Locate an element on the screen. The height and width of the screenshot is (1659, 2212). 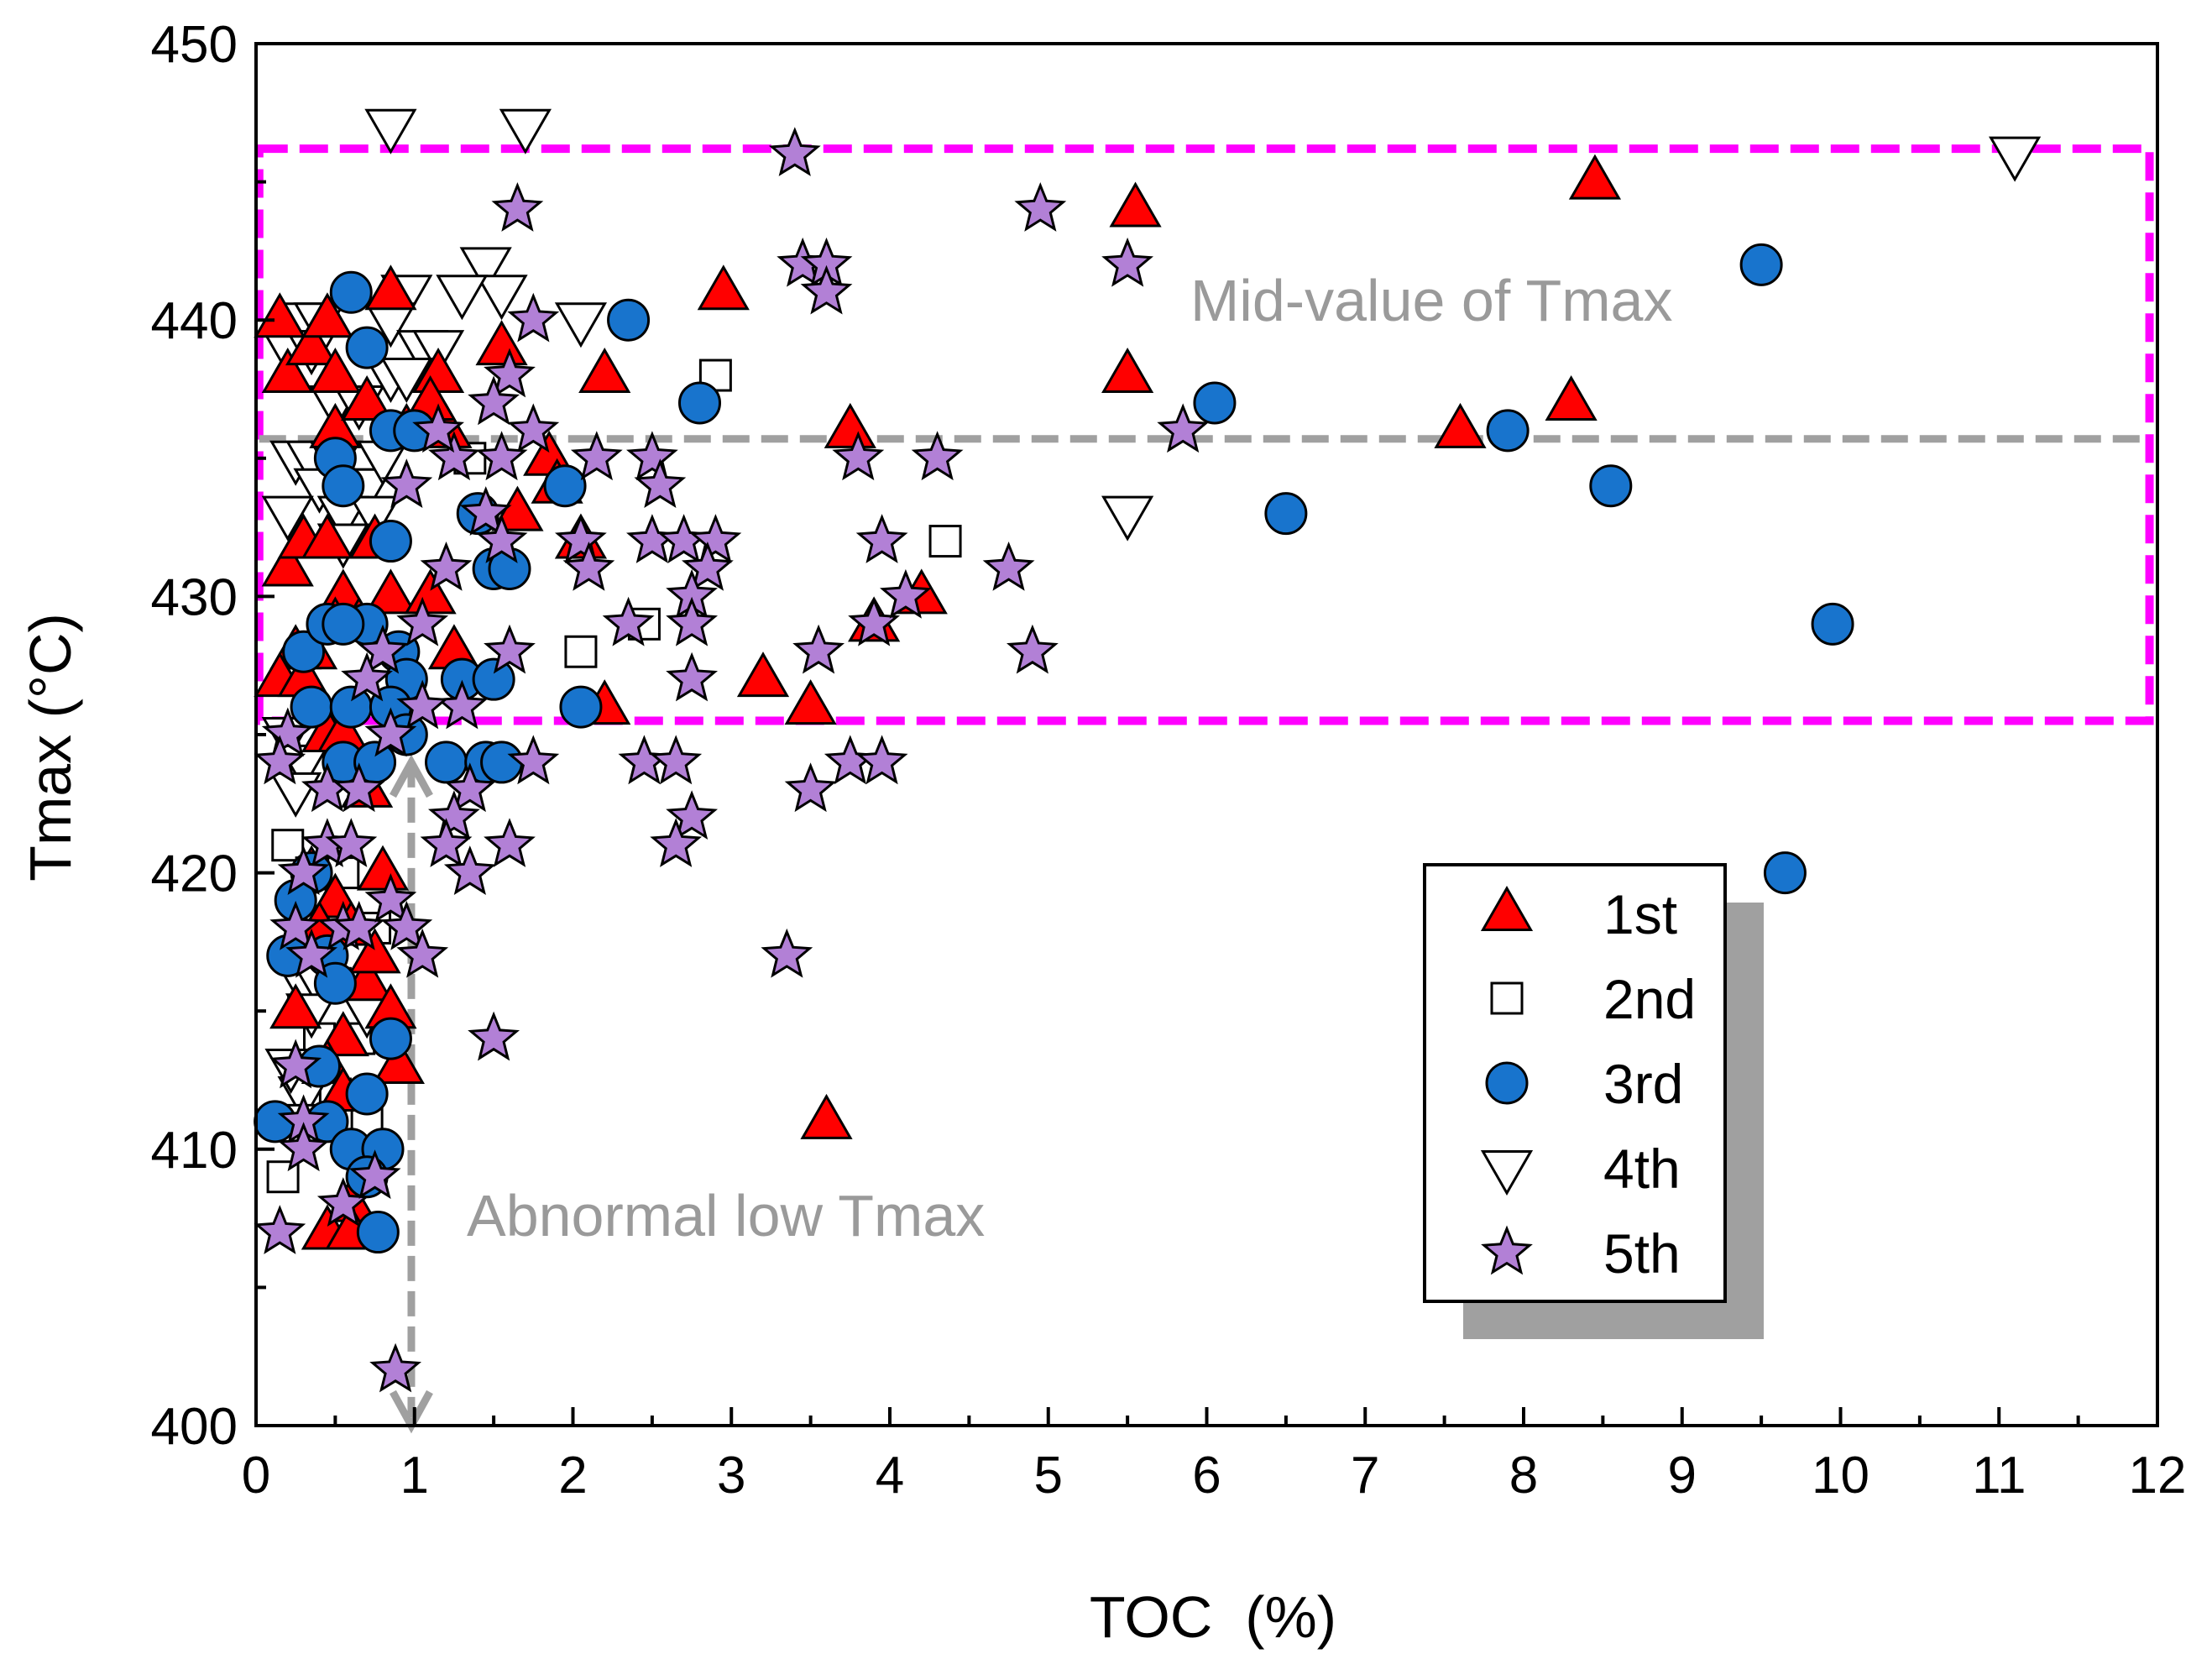
x-tick-label: 8 is located at coordinates (1523, 1476).